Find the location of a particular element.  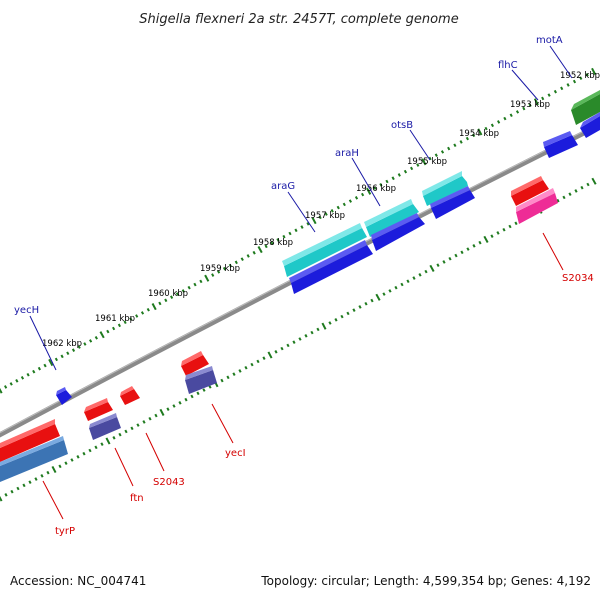

kbp-label-1953: 1953 kbp is located at coordinates (530, 105).